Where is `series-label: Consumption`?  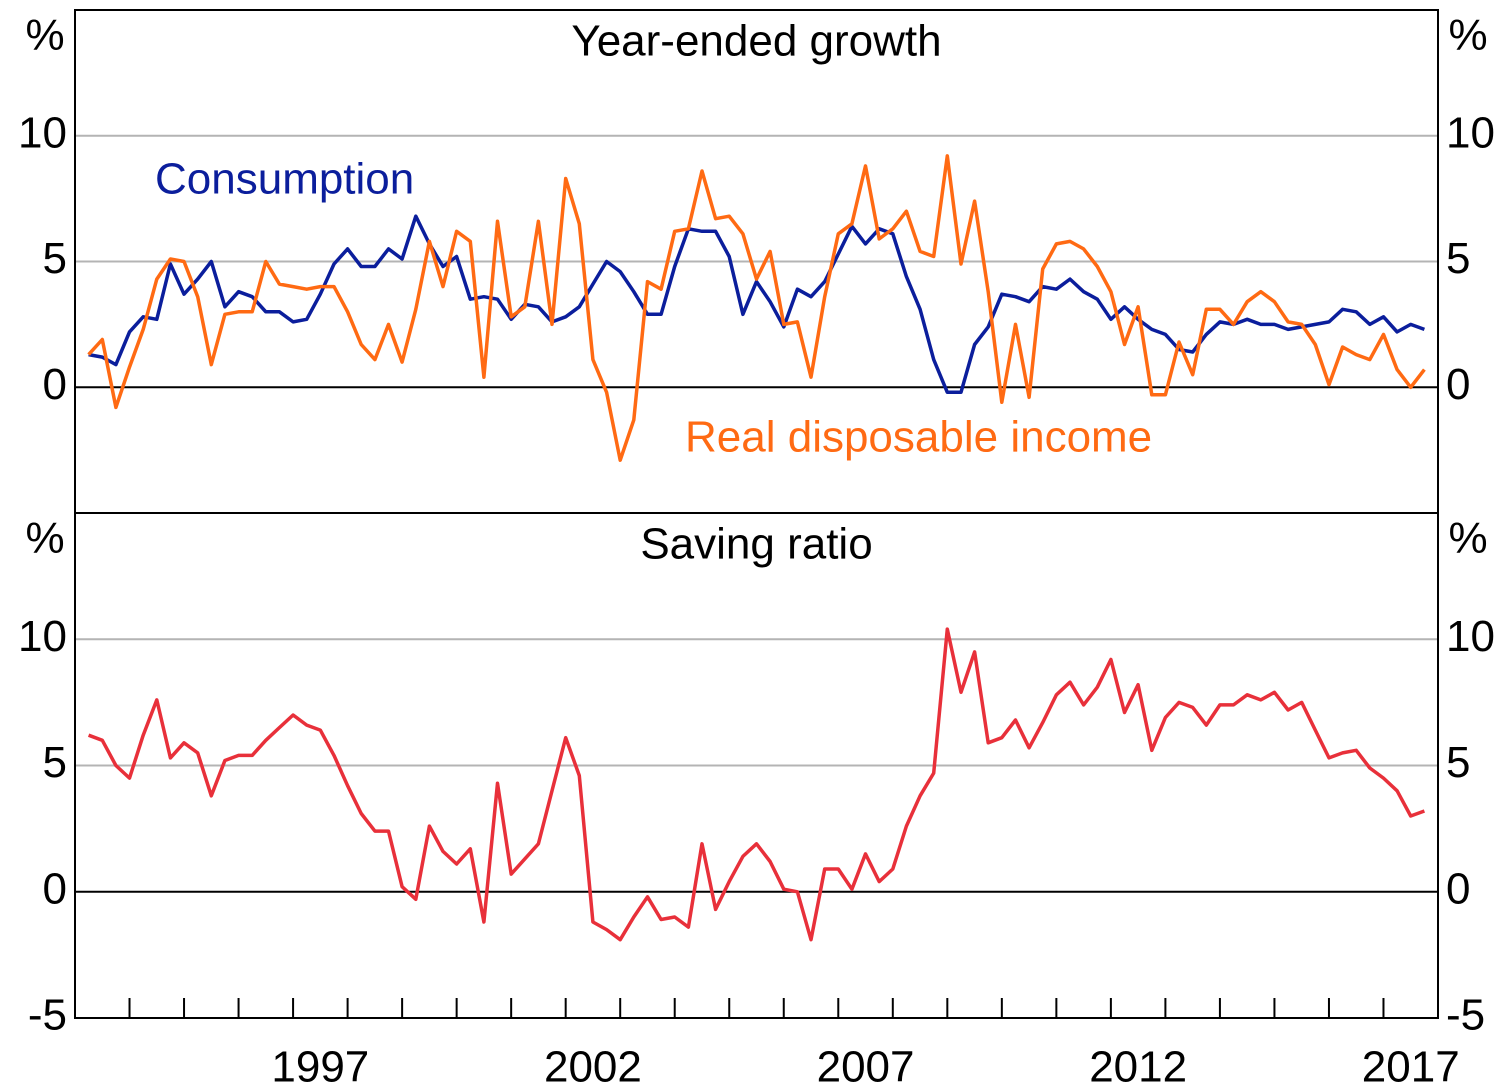 series-label: Consumption is located at coordinates (284, 179).